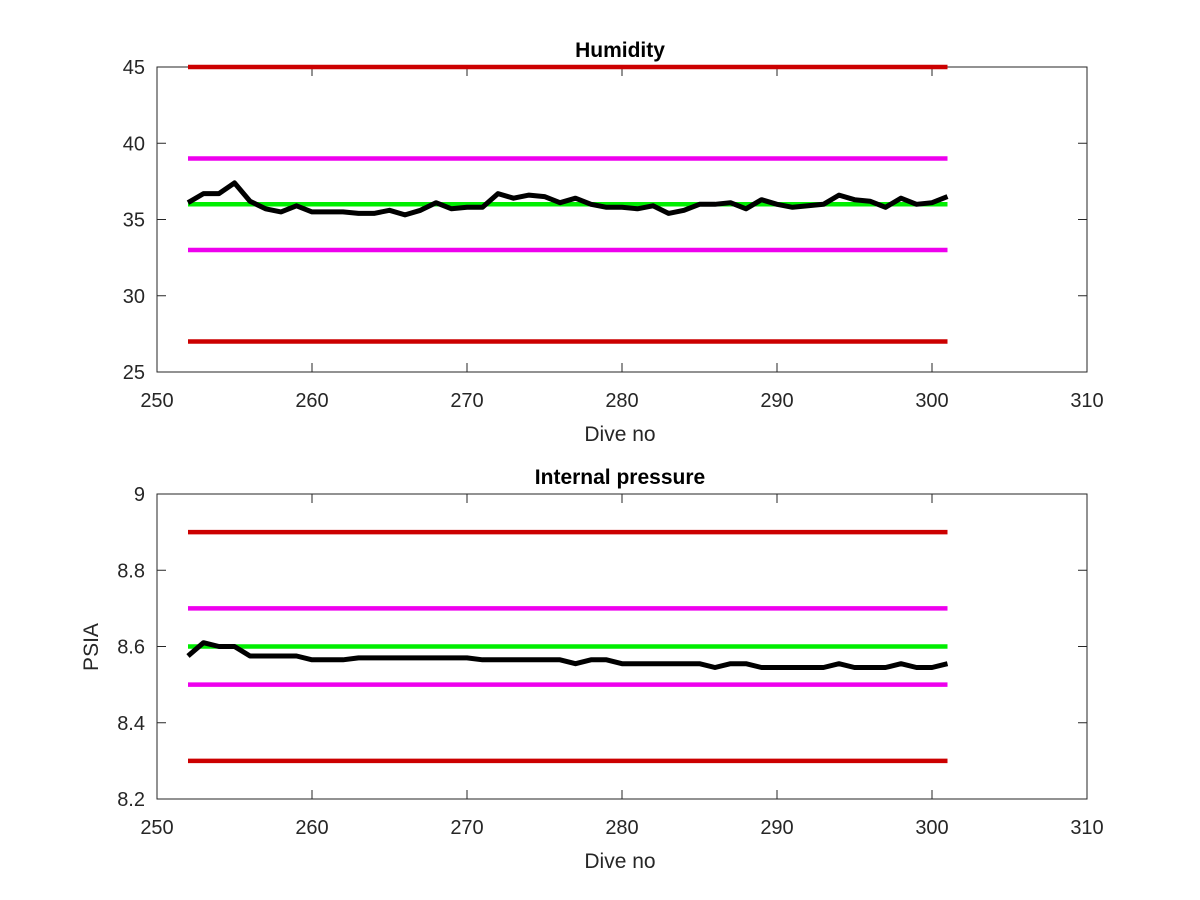 Image resolution: width=1200 pixels, height=900 pixels. What do you see at coordinates (620, 50) in the screenshot?
I see `chart-title: Humidity` at bounding box center [620, 50].